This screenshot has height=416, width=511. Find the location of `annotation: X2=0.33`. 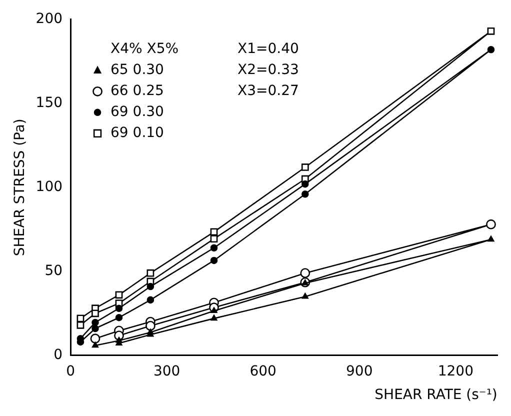

annotation: X2=0.33 is located at coordinates (268, 70).